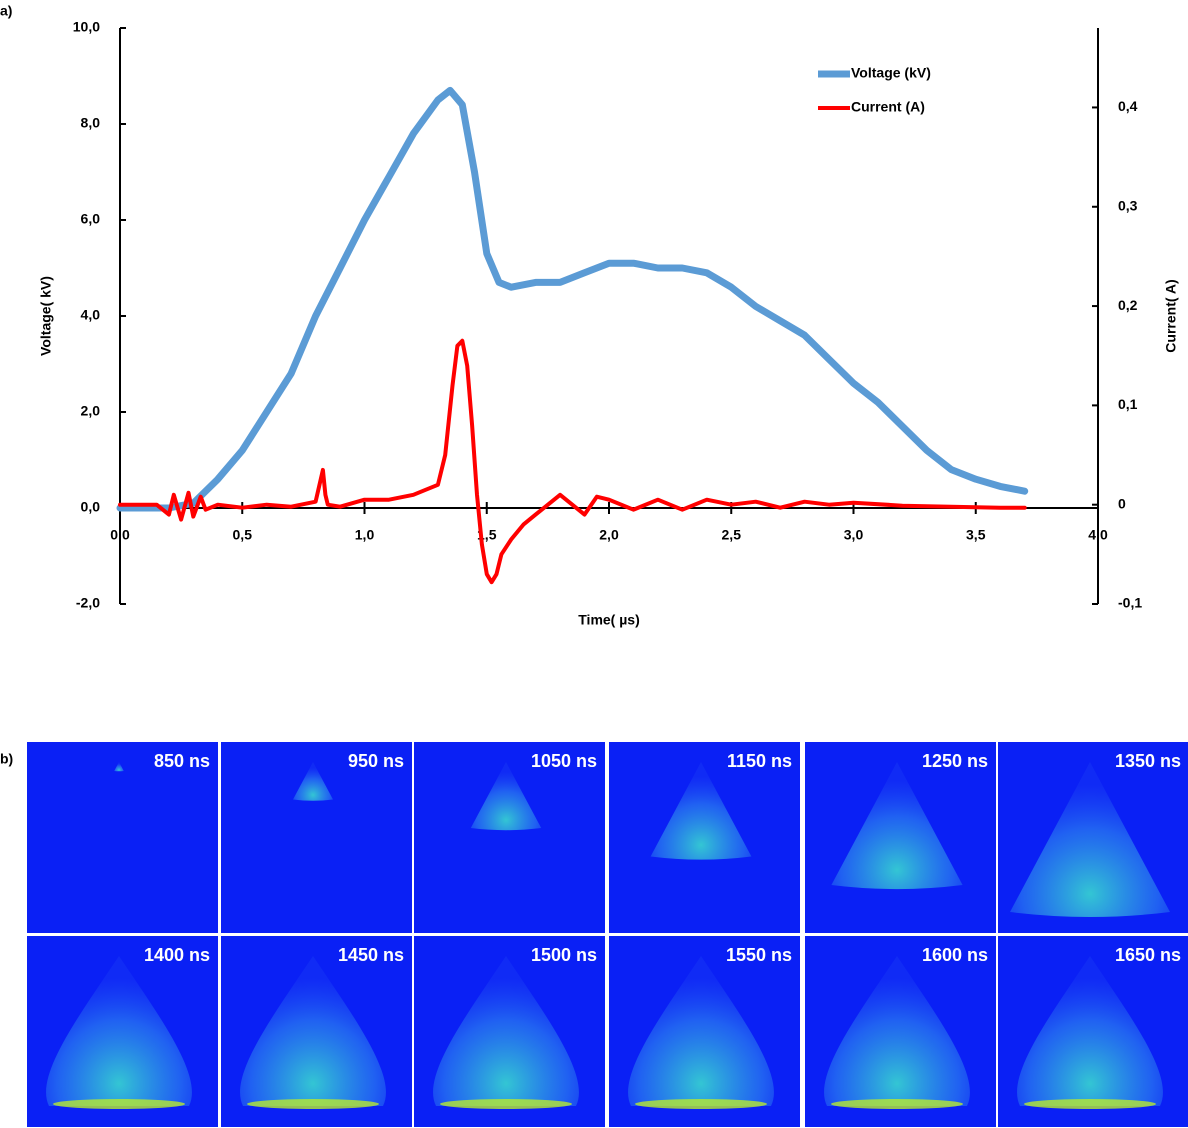  Describe the element at coordinates (91, 315) in the screenshot. I see `y-tick-label: 4,0` at that location.